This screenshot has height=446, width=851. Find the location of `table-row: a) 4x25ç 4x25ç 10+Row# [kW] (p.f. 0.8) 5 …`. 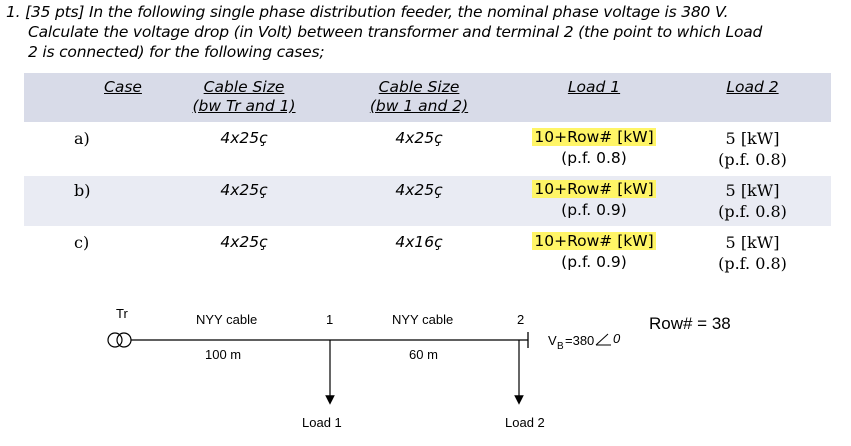

table-row: a) 4x25ç 4x25ç 10+Row# [kW] (p.f. 0.8) 5 … is located at coordinates (427, 149).